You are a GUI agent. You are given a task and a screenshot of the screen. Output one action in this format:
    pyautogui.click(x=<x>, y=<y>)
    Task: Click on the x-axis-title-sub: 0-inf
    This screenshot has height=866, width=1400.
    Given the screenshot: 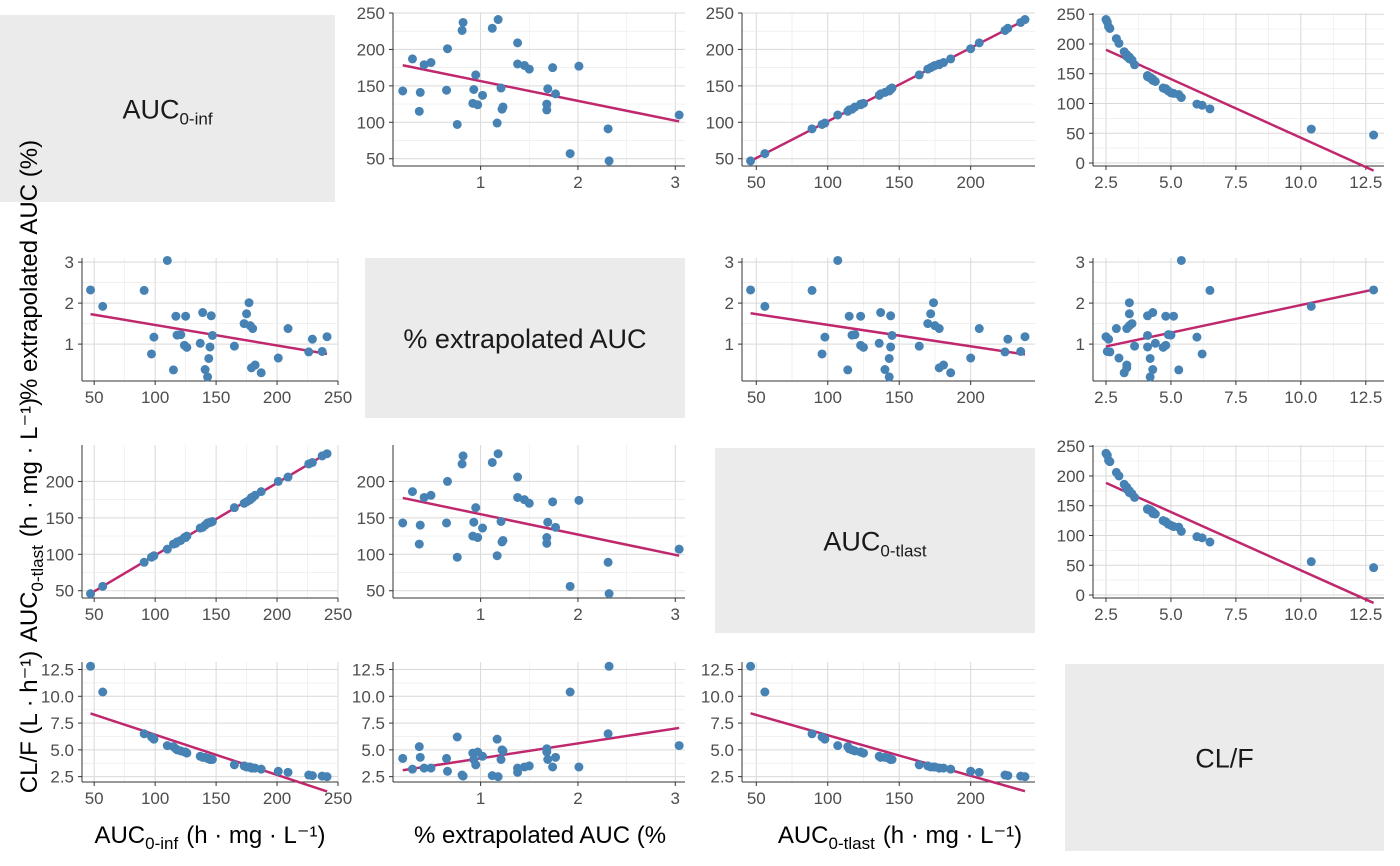 What is the action you would take?
    pyautogui.click(x=161, y=843)
    